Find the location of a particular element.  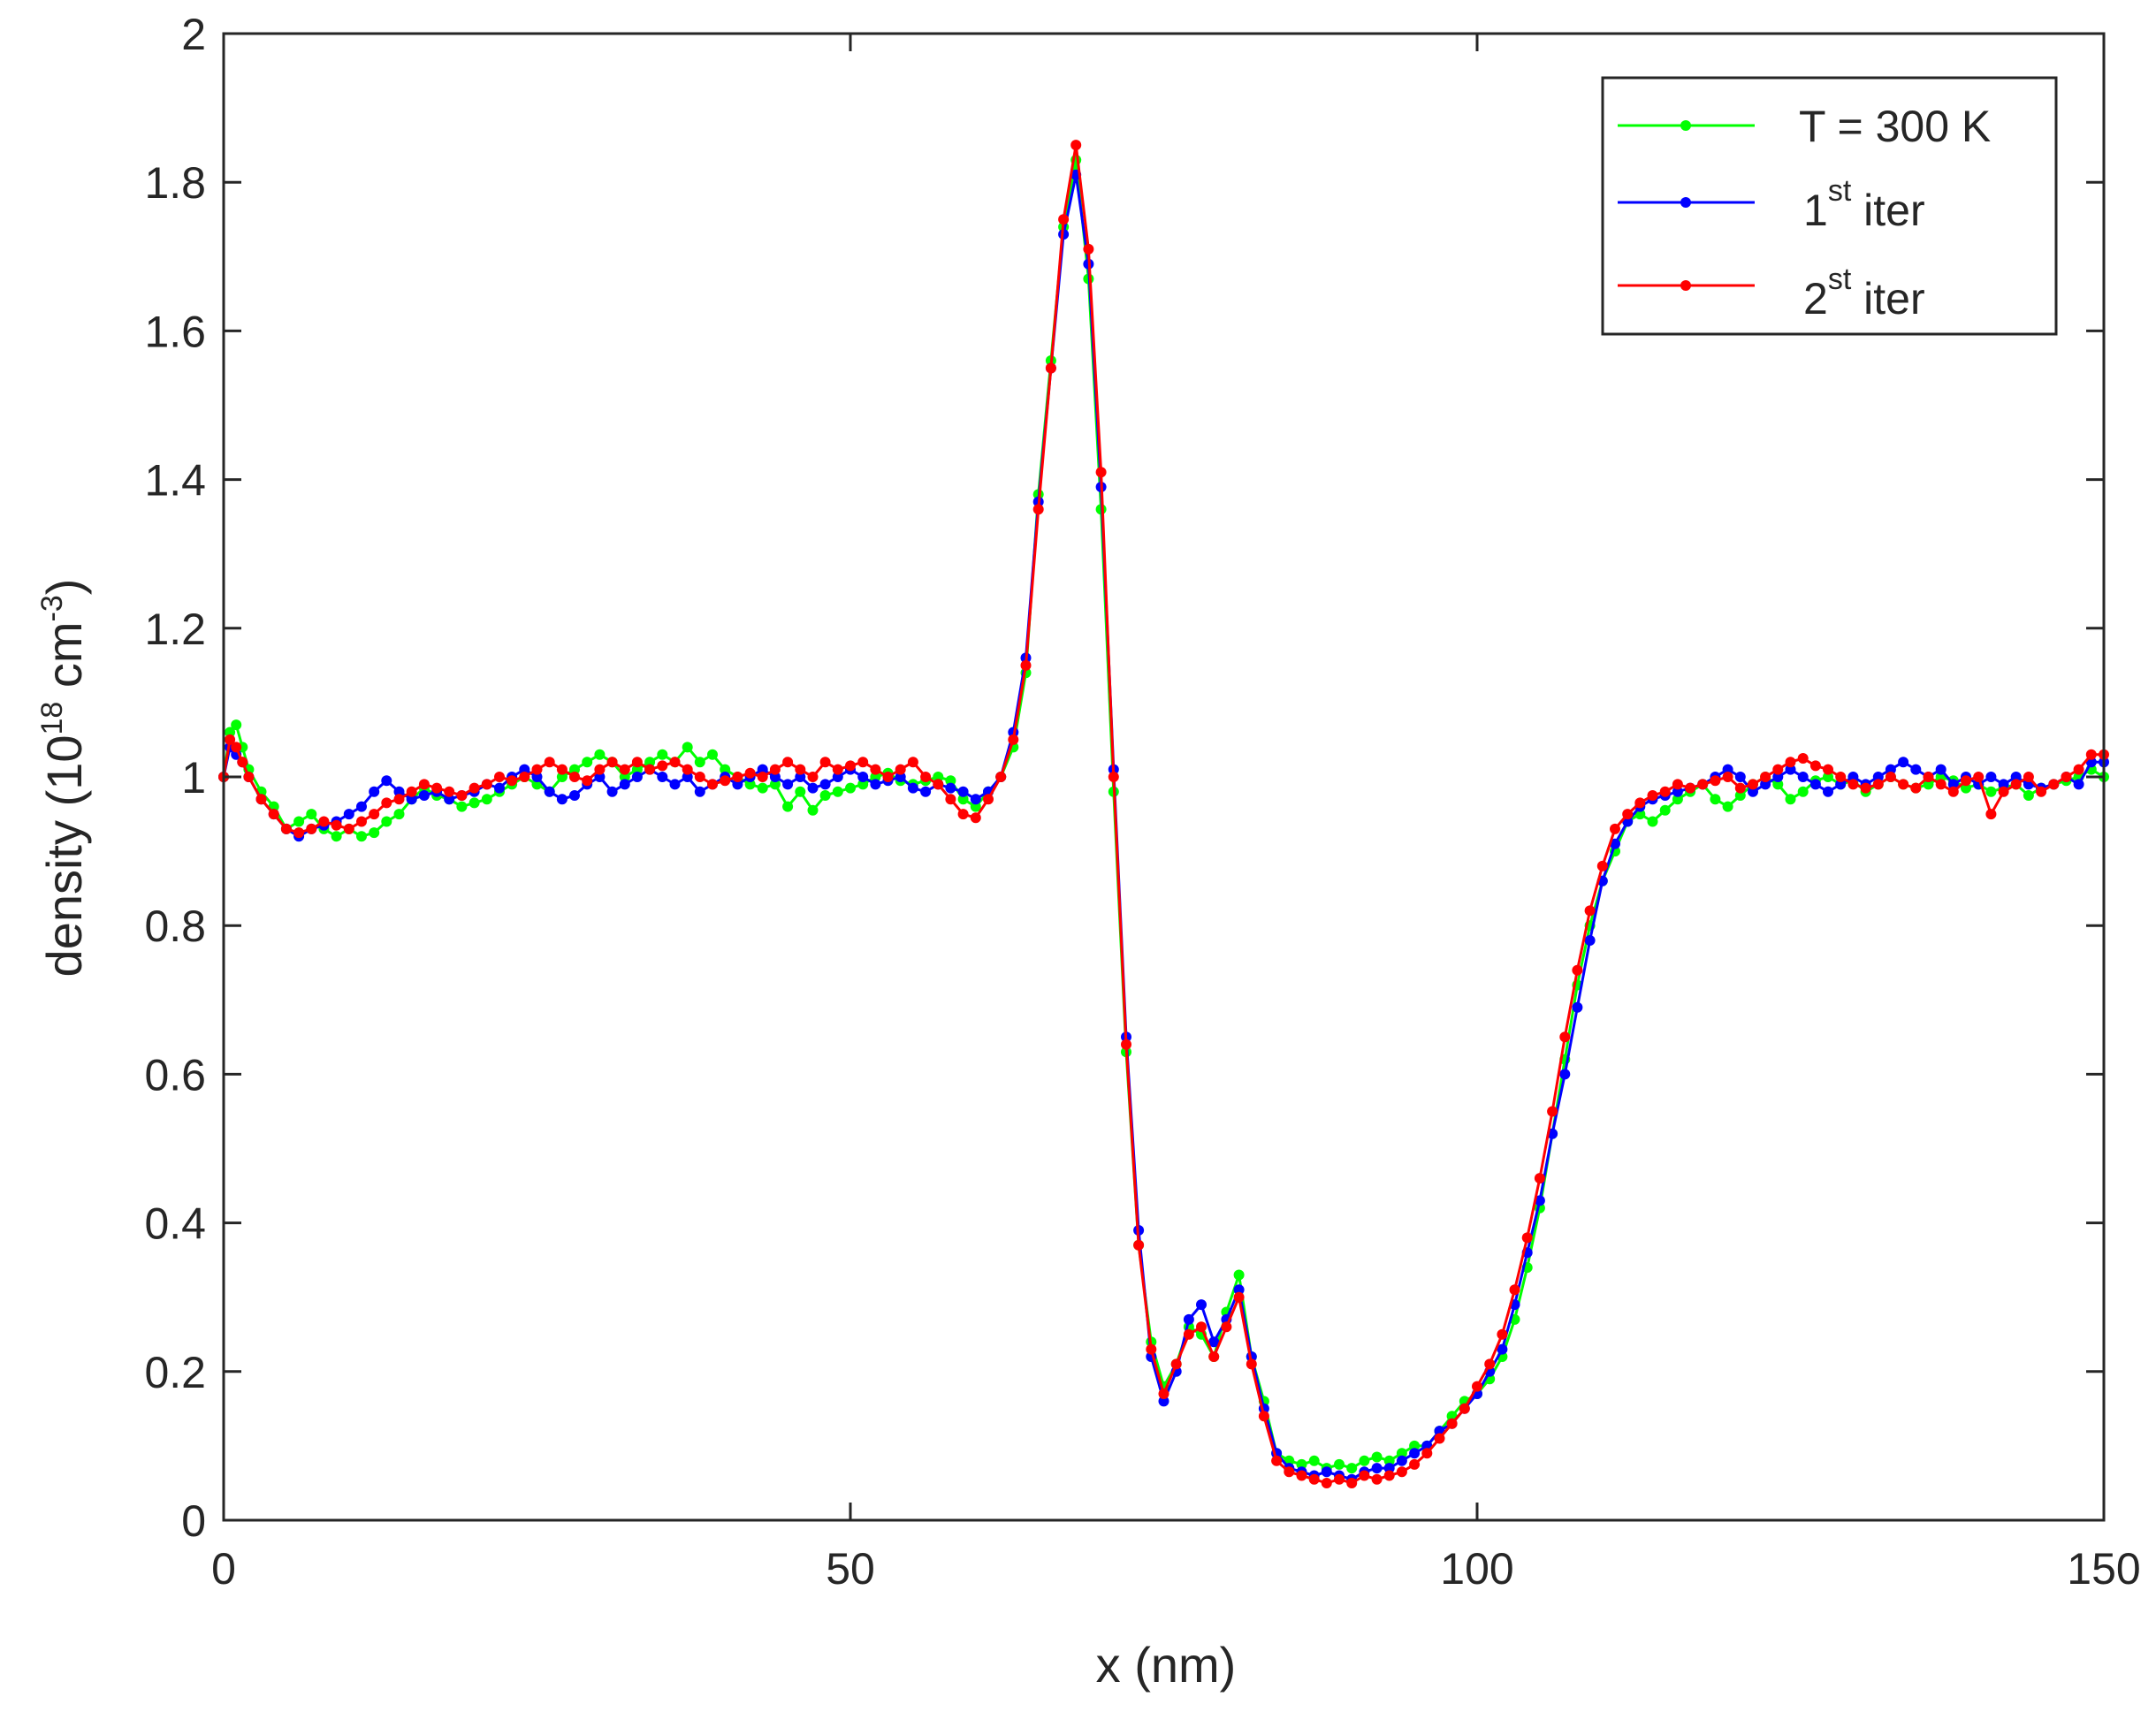

legend-entry-iter2: 2st iter is located at coordinates (1771, 293).